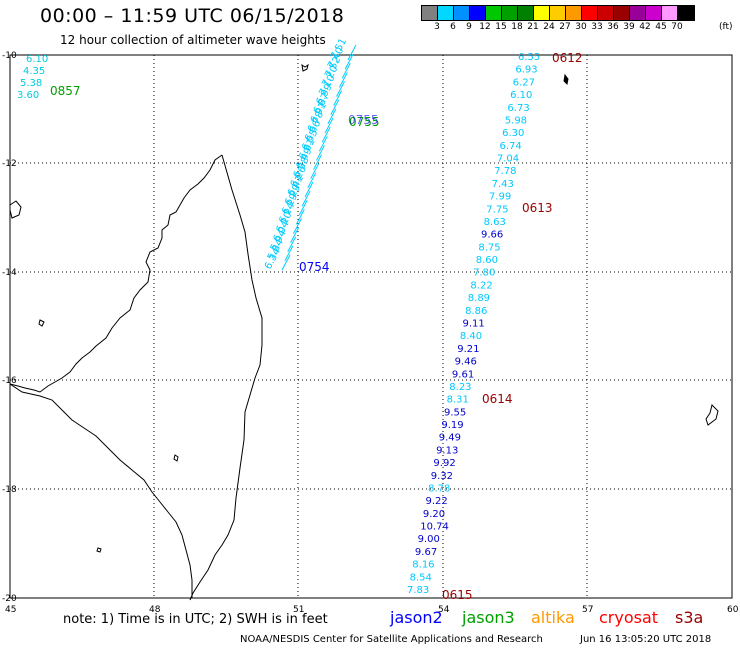 The width and height of the screenshot is (740, 650). I want to click on lon-tick-label: 54, so click(444, 610).